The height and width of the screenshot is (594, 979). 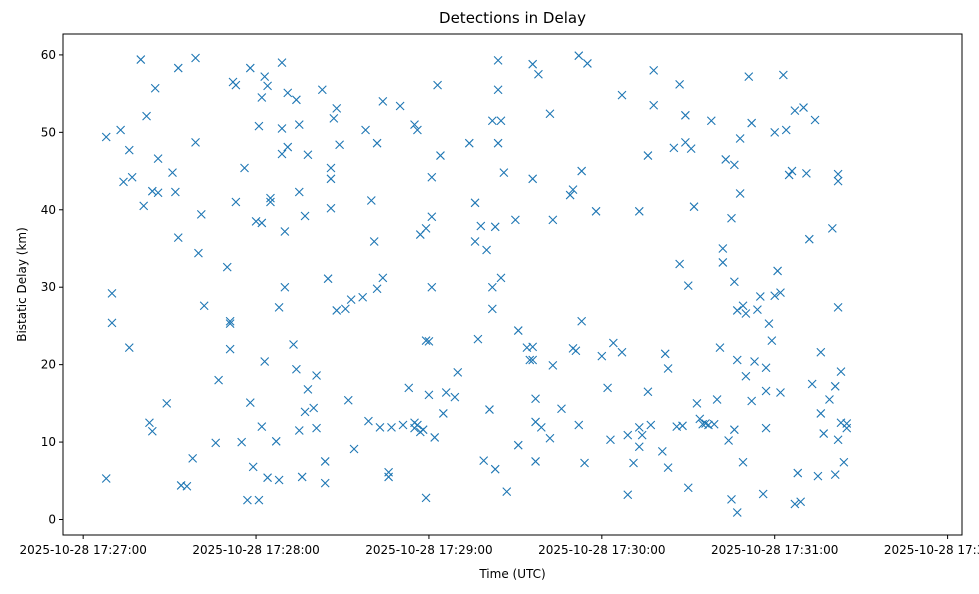 I want to click on x-tick-label: 2025-10-28 17:30:00, so click(x=601, y=550).